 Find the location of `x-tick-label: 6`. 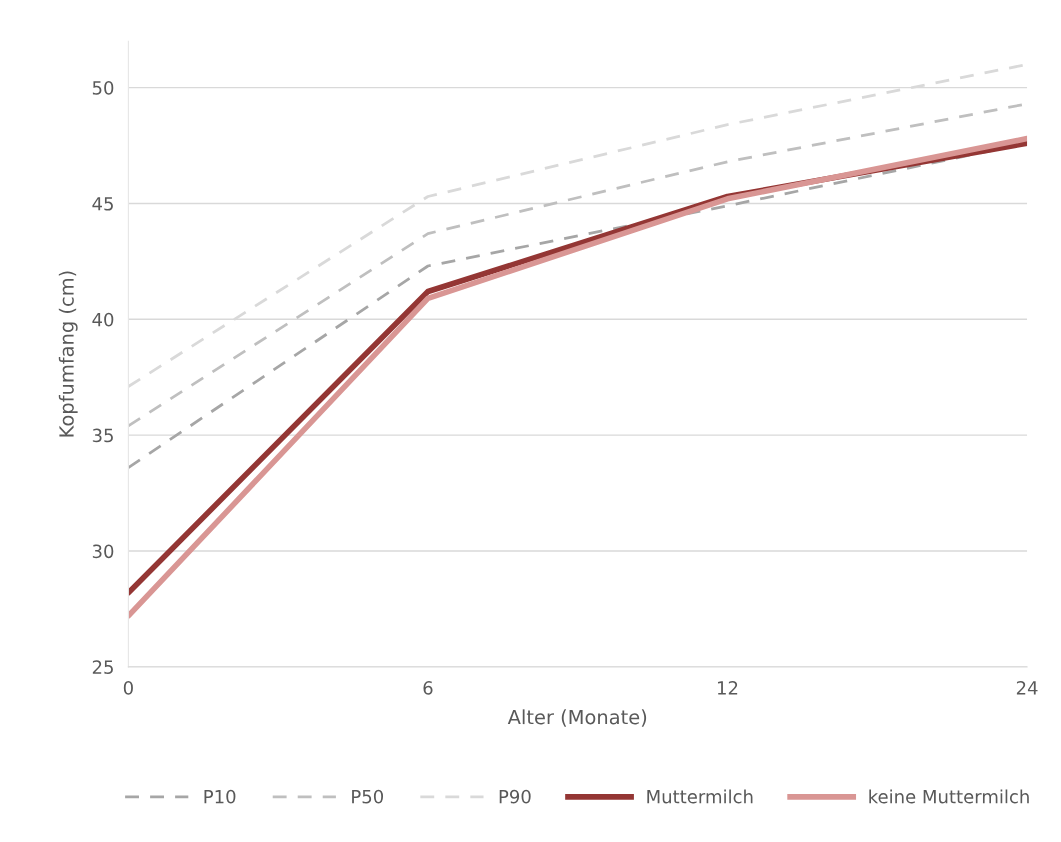

x-tick-label: 6 is located at coordinates (428, 688).